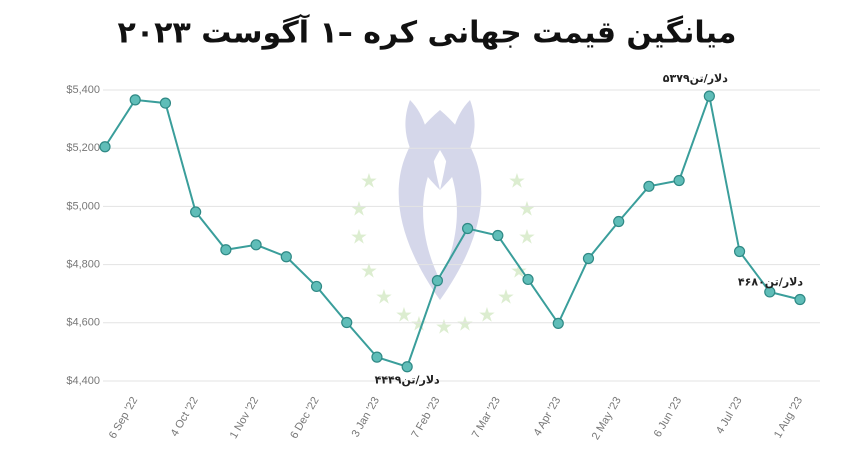  What do you see at coordinates (244, 418) in the screenshot?
I see `x-tick-label: 1 Nov '22` at bounding box center [244, 418].